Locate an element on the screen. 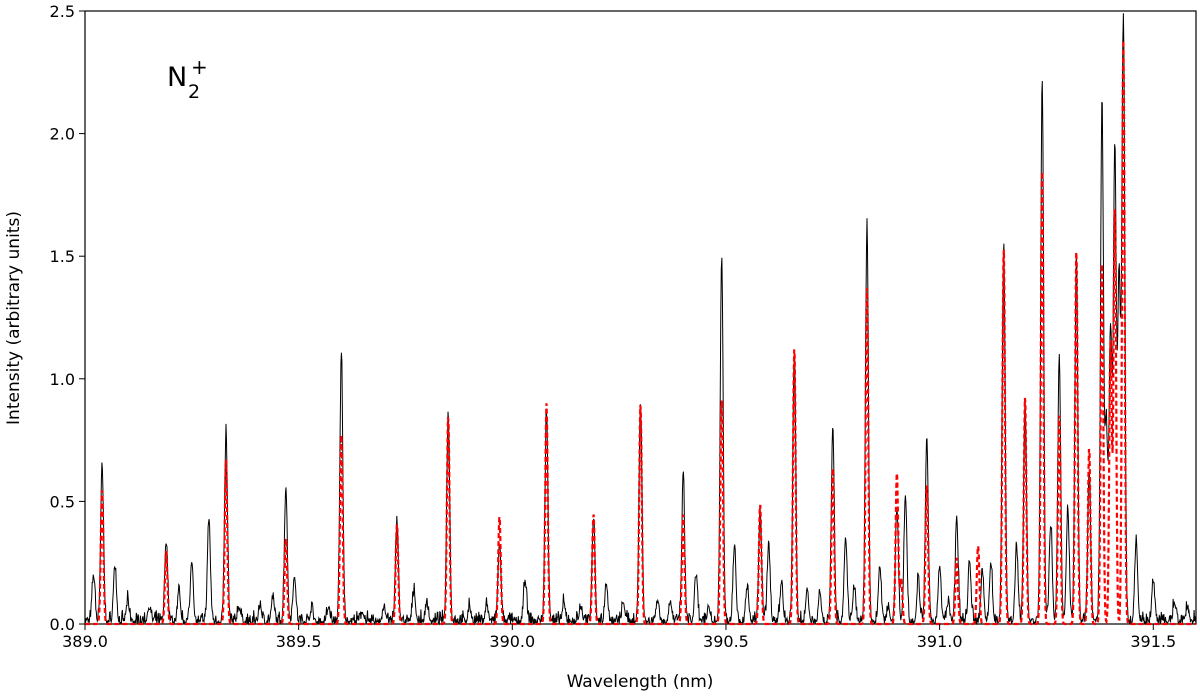 The image size is (1200, 697). x-axis-title: Wavelength (nm) is located at coordinates (640, 682).